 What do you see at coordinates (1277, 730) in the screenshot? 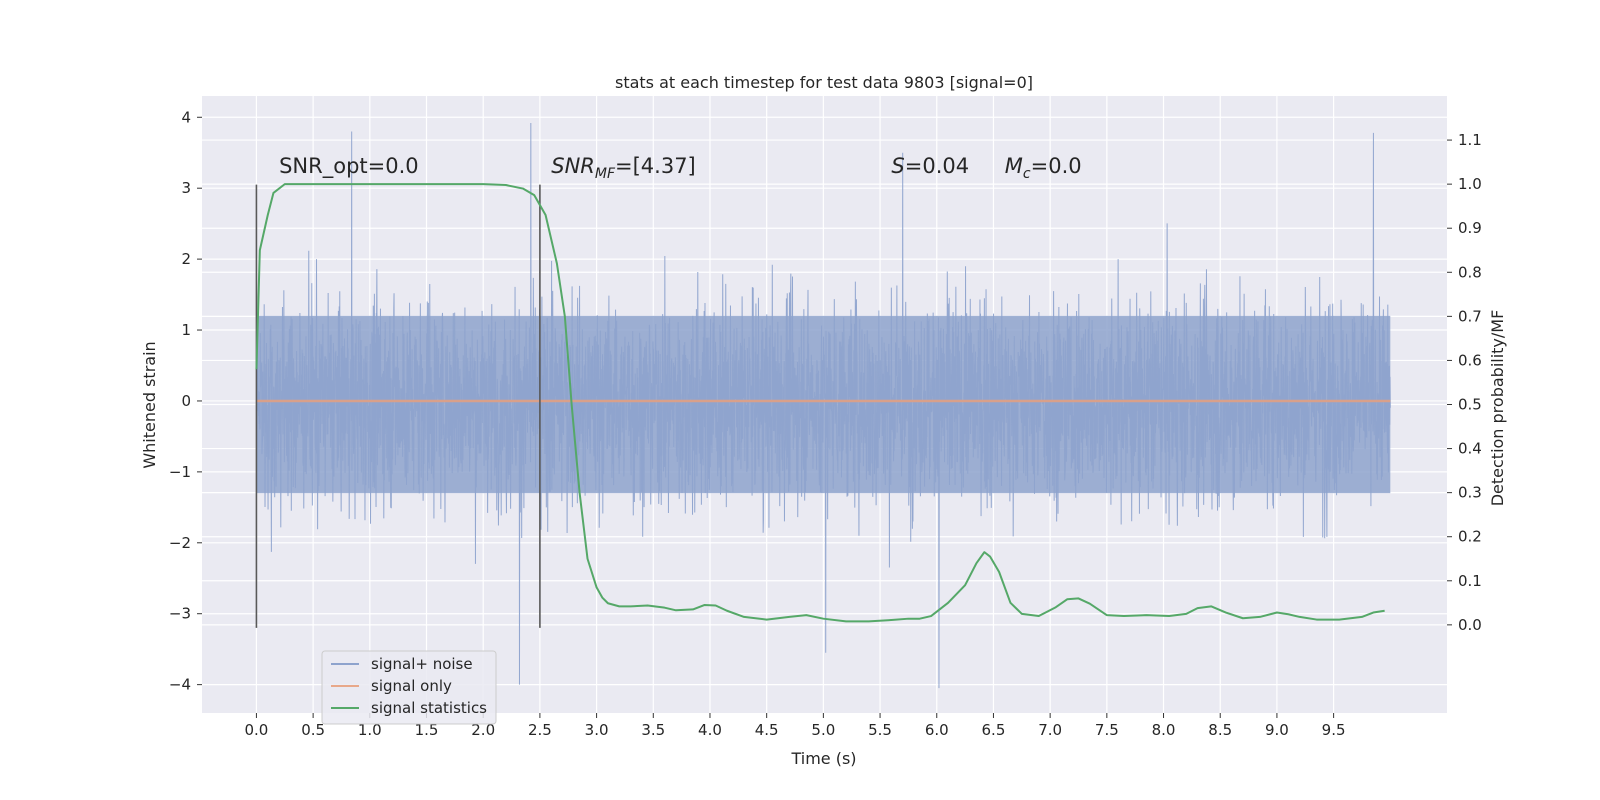
I see `x-tick-label: 9.0` at bounding box center [1277, 730].